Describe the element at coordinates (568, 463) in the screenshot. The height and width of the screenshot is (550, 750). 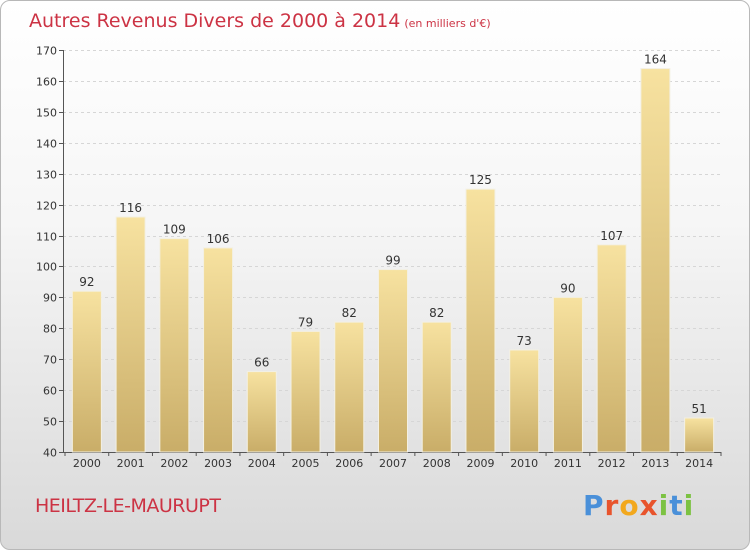
I see `x-tick-label-2011: 2011` at that location.